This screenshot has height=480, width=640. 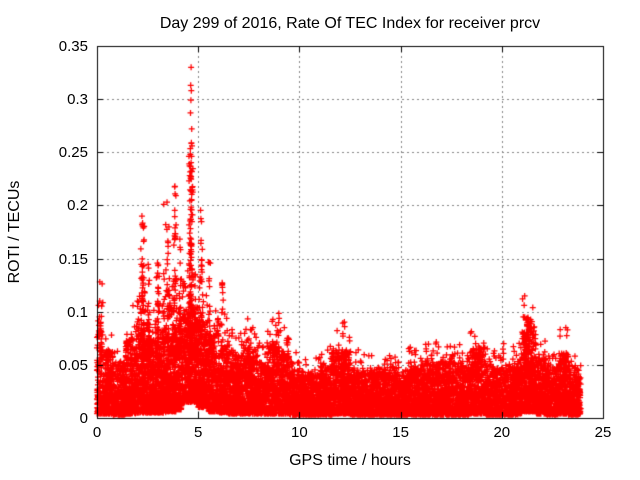 What do you see at coordinates (350, 460) in the screenshot?
I see `x-axis-label: GPS time / hours` at bounding box center [350, 460].